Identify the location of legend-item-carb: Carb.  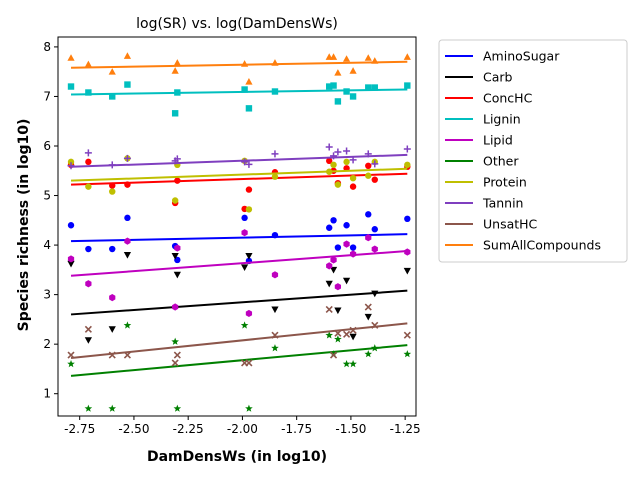
(479, 77).